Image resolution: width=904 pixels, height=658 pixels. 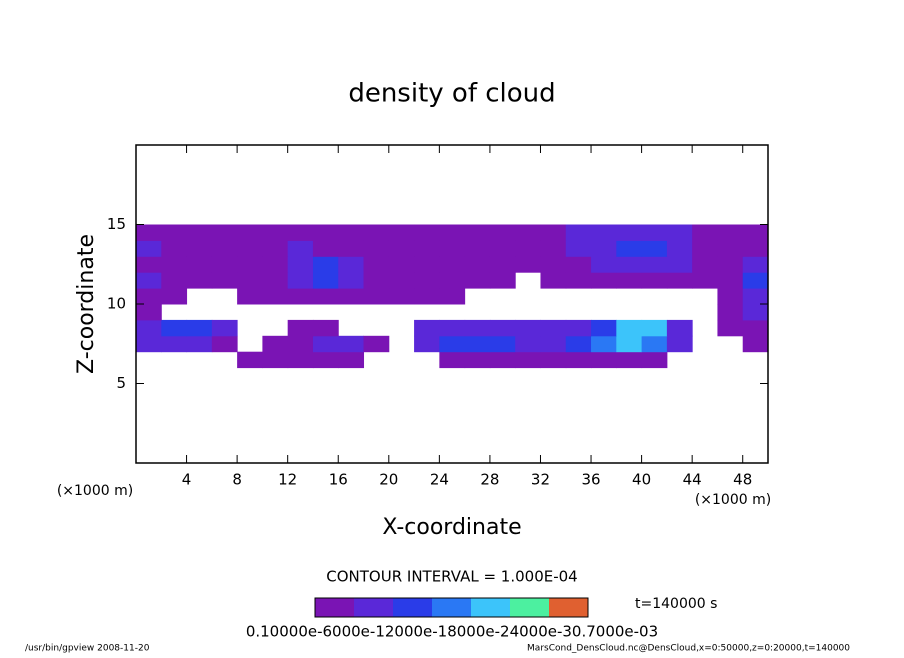 What do you see at coordinates (86, 304) in the screenshot?
I see `y-axis-label: Z-coordinate` at bounding box center [86, 304].